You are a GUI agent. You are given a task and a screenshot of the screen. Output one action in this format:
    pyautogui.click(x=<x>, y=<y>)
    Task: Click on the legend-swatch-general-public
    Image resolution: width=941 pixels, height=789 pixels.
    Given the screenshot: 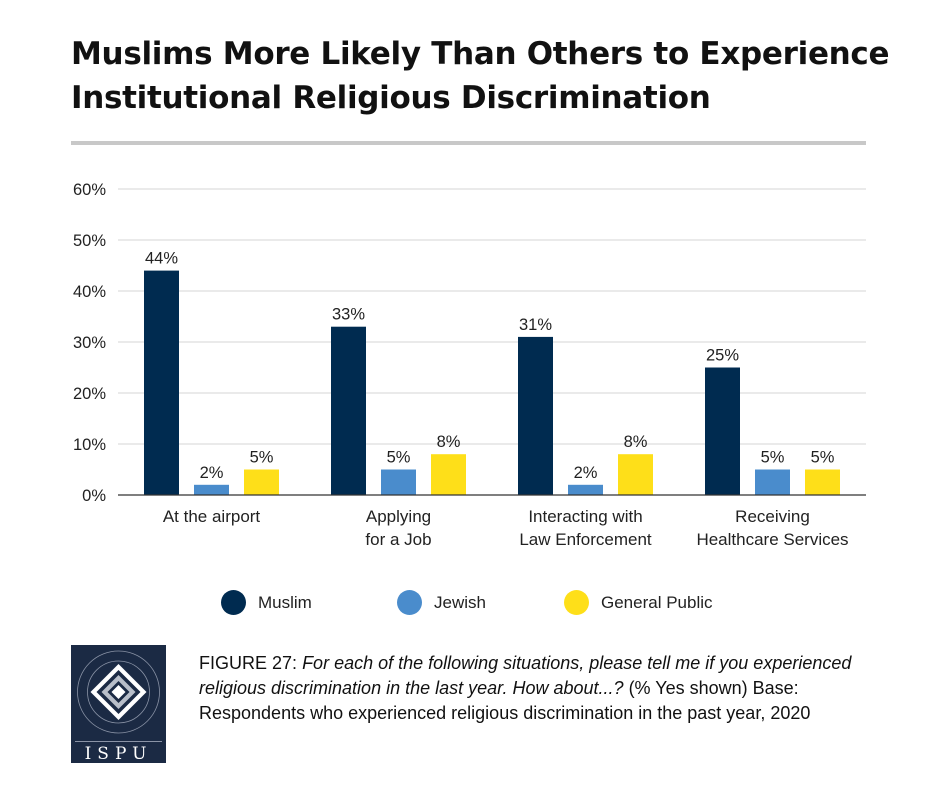 What is the action you would take?
    pyautogui.click(x=576, y=602)
    